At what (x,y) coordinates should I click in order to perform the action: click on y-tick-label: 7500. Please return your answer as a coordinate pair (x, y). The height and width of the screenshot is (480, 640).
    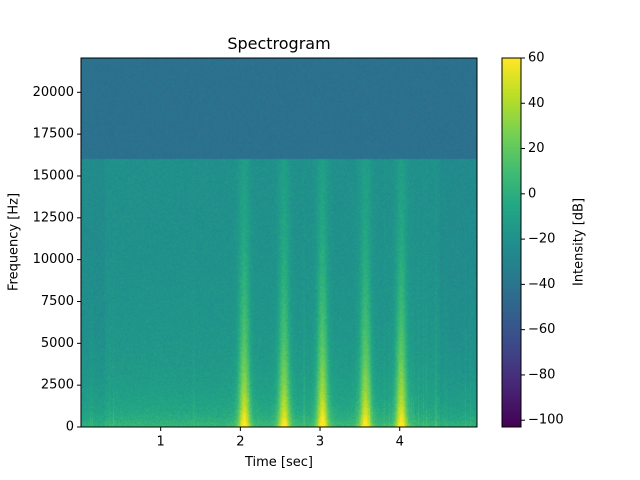
    Looking at the image, I should click on (57, 301).